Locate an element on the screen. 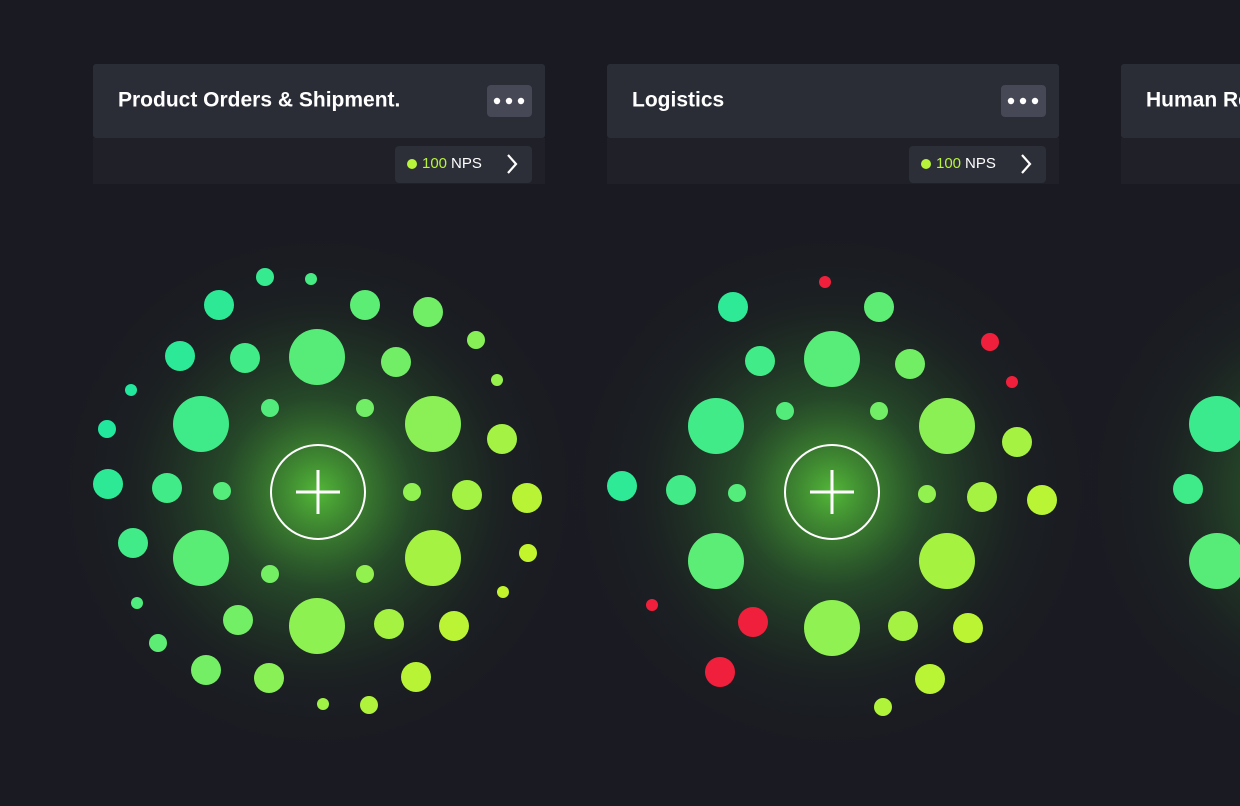 The image size is (1240, 806). card-title: Logistics is located at coordinates (678, 100).